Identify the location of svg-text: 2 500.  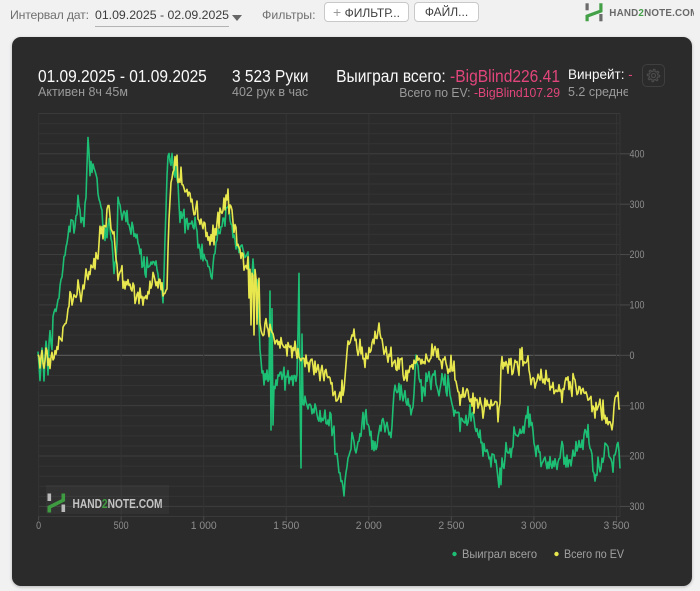
(451, 526).